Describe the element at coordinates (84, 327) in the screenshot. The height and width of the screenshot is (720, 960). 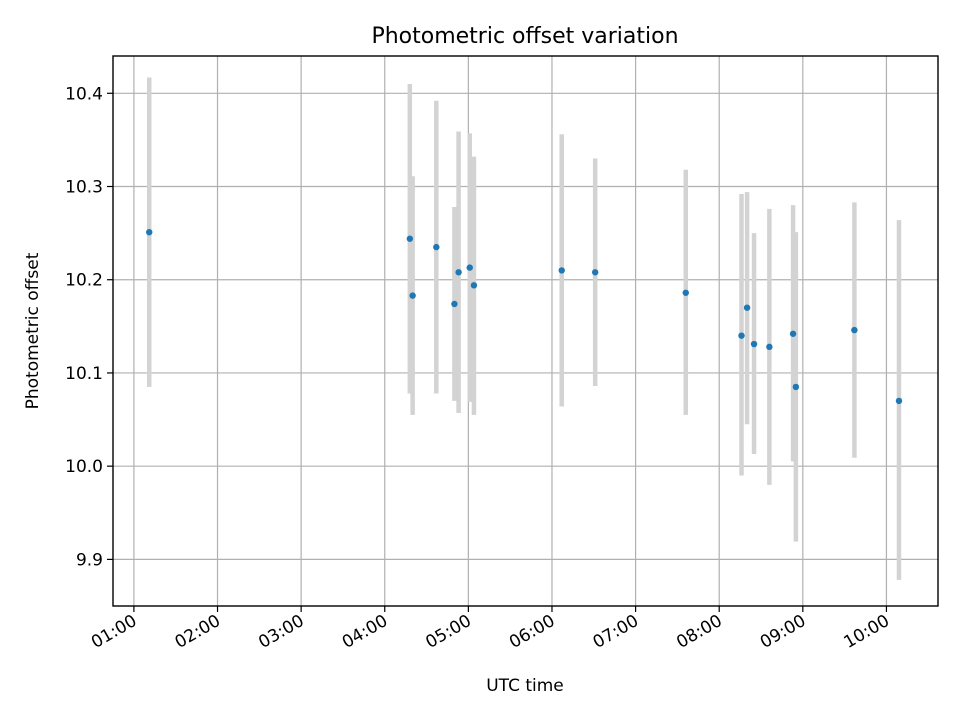
I see `y-tick-labels: 9.9 10.0 10.1 10.2 10.3 10.4` at that location.